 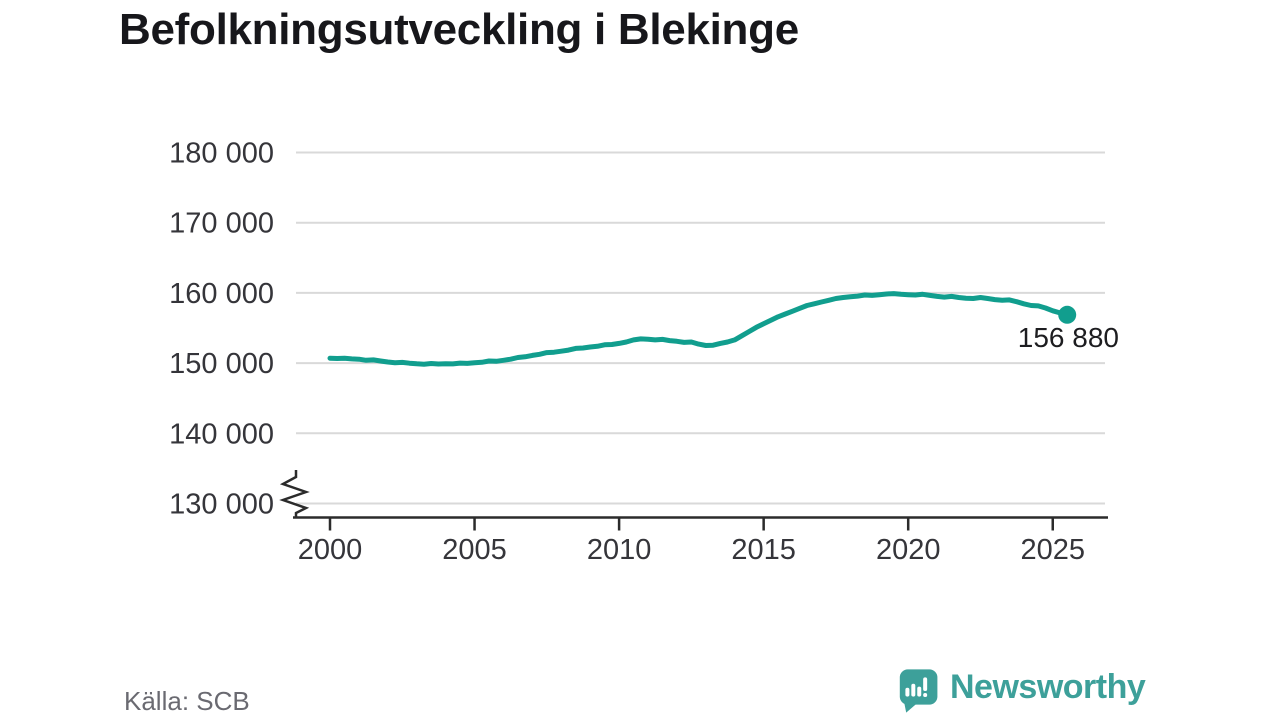 I want to click on x-axis-tick-label: 2025, so click(x=1052, y=550).